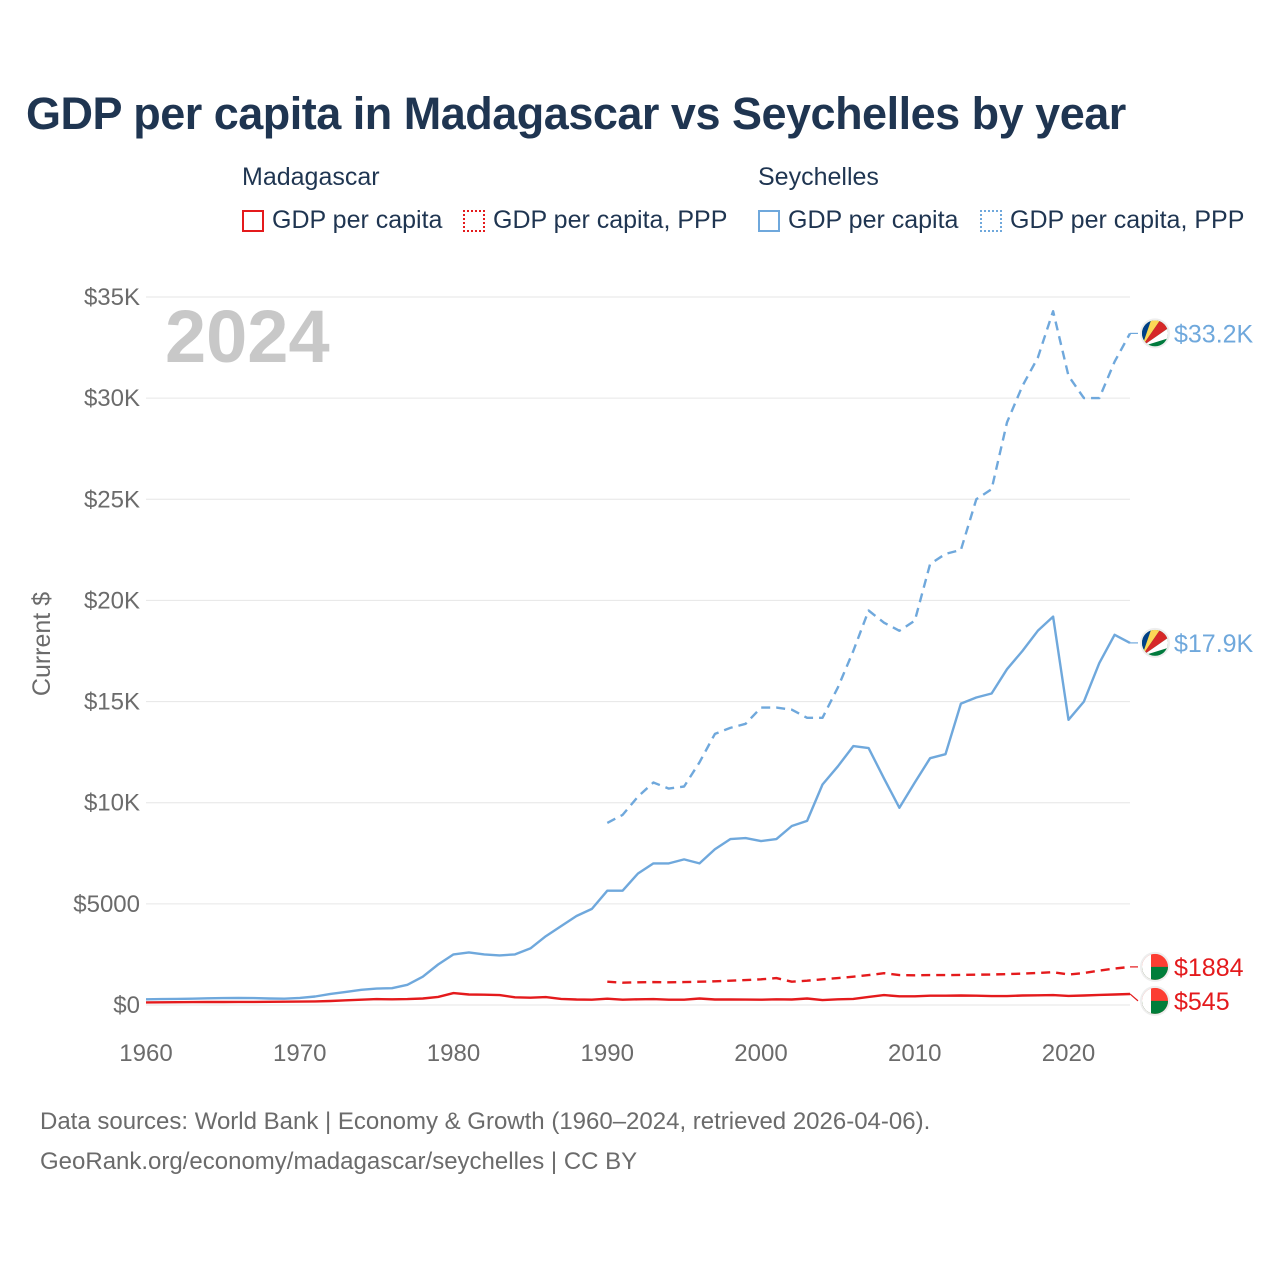 The height and width of the screenshot is (1280, 1280). I want to click on legend-group-madagascar: Madagascar, so click(311, 177).